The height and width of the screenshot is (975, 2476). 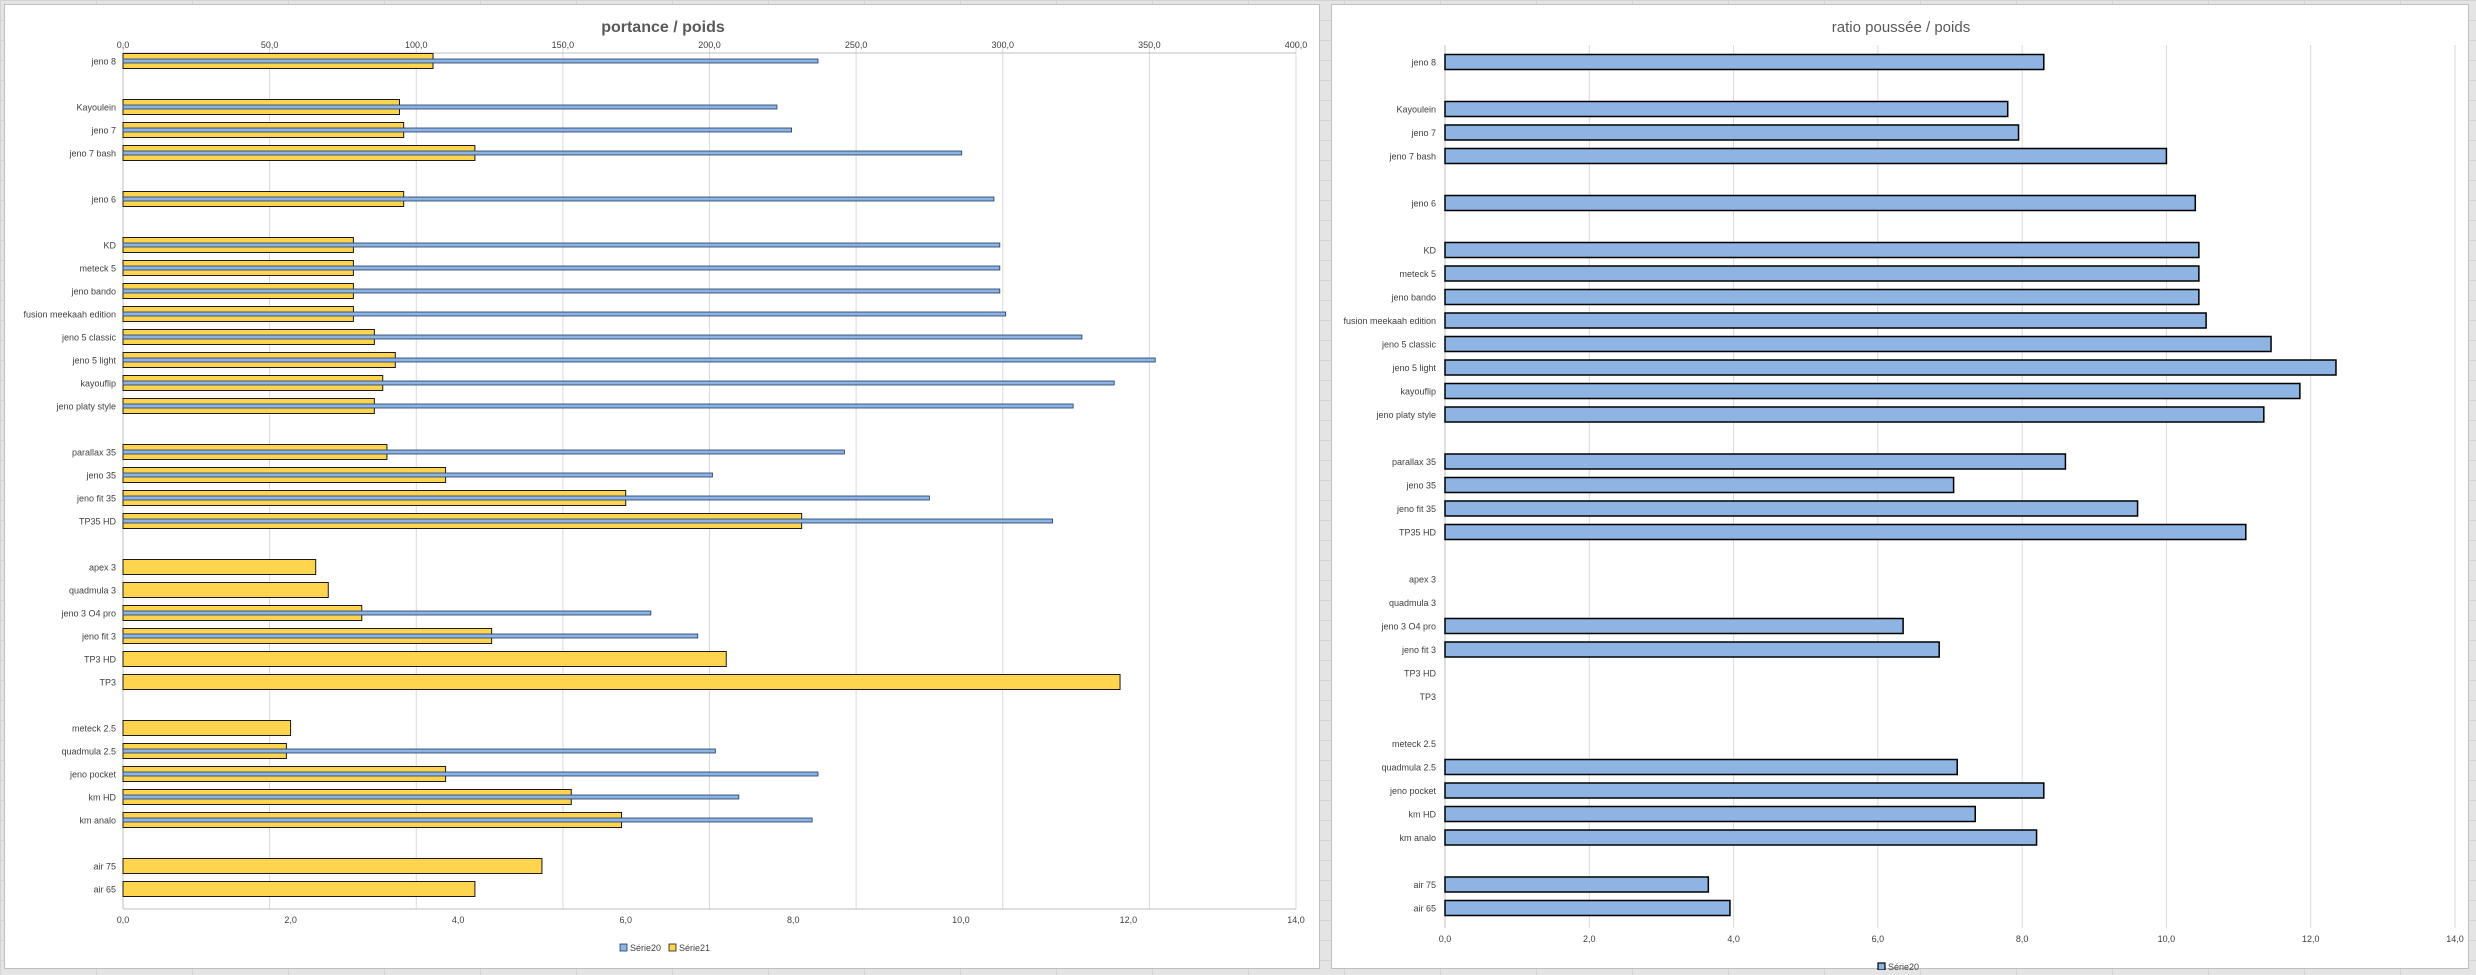 What do you see at coordinates (645, 948) in the screenshot?
I see `legend-label-serie20: Série20` at bounding box center [645, 948].